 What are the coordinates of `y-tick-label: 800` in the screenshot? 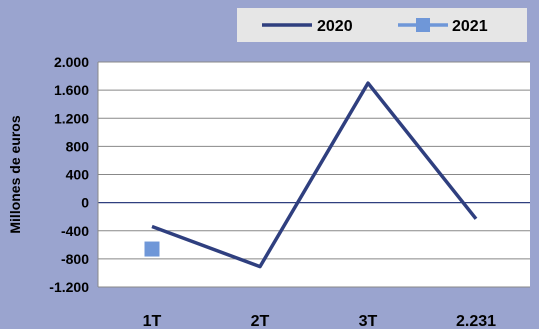 It's located at (78, 146).